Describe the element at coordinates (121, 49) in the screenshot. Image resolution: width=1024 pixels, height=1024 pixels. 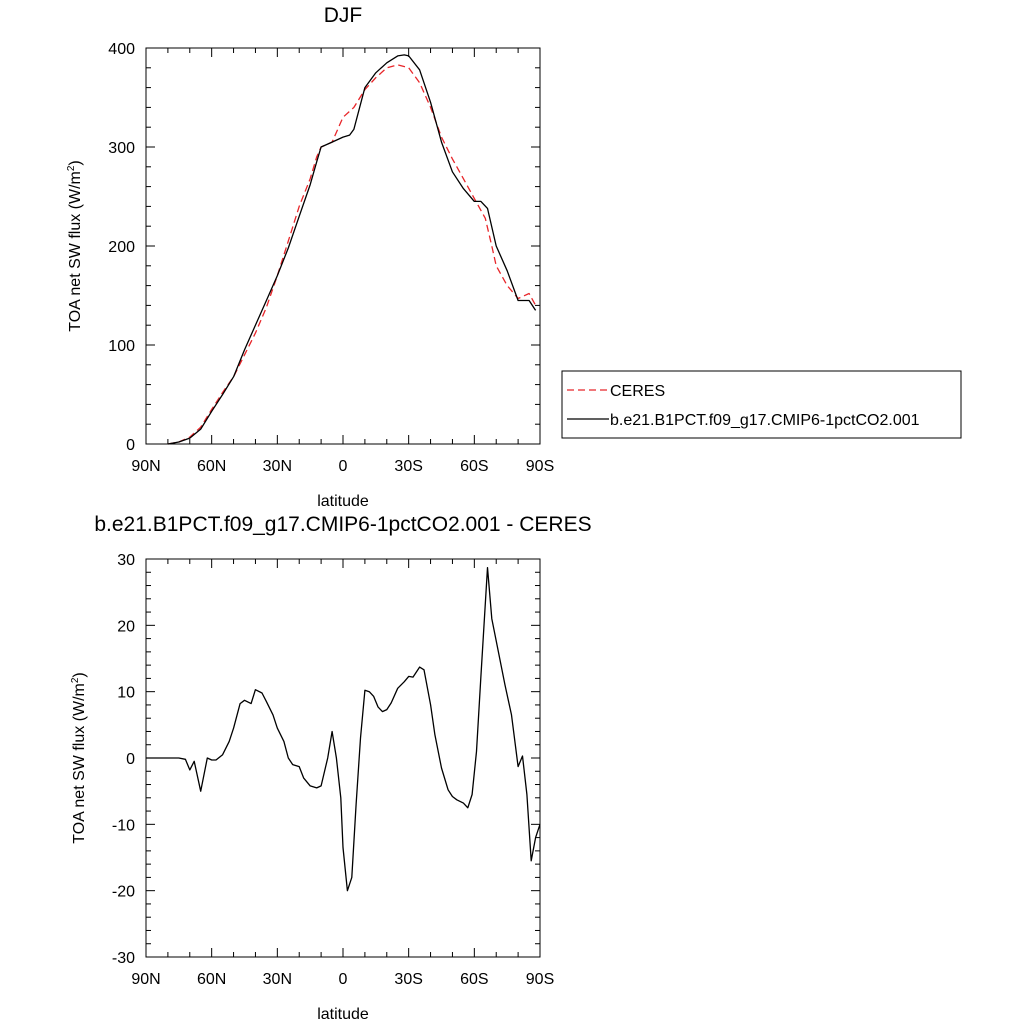
I see `top-y-tick-label: 400` at that location.